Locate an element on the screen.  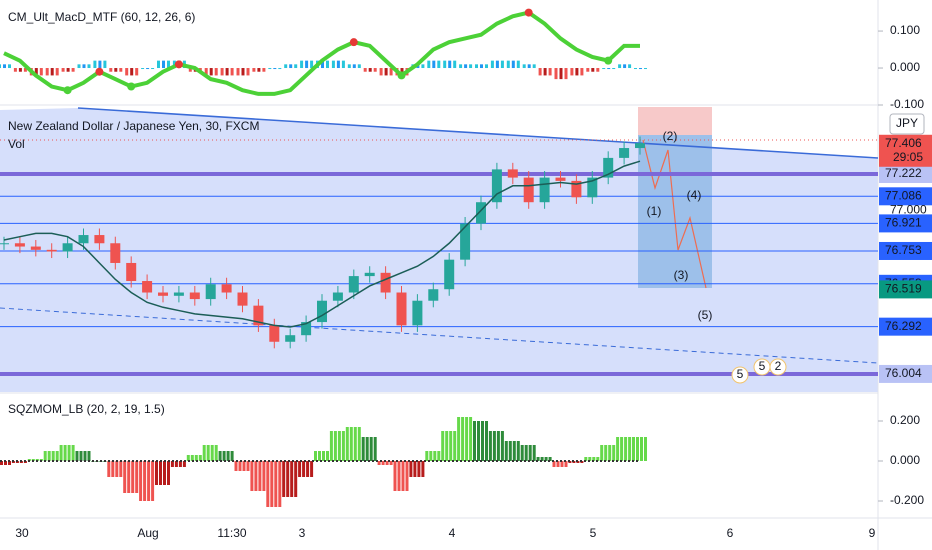
wave-label: (4) is located at coordinates (694, 195).